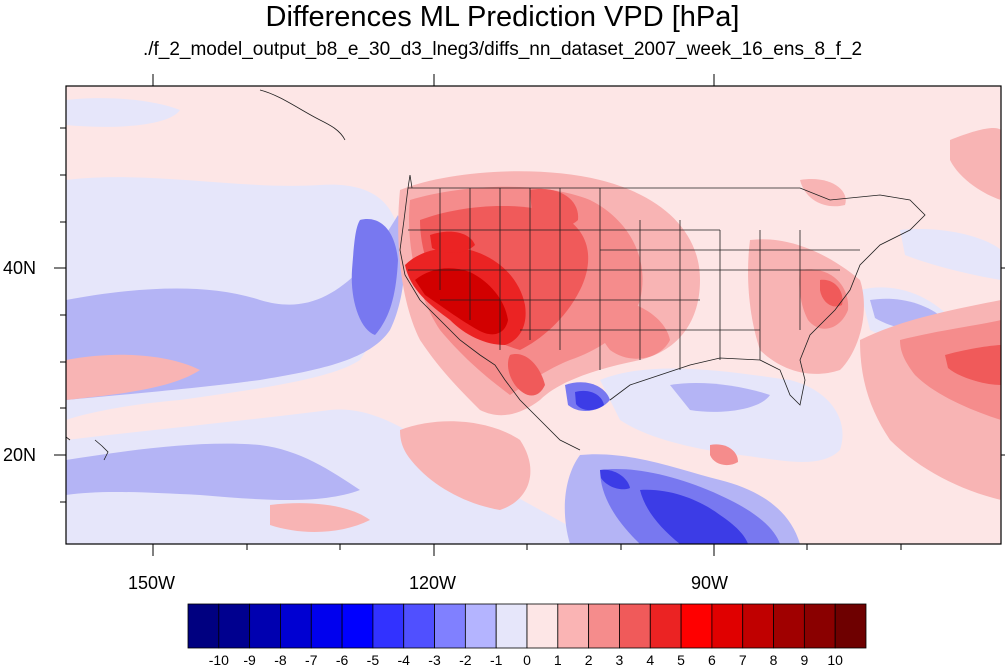 This screenshot has height=672, width=1005. Describe the element at coordinates (249, 660) in the screenshot. I see `colorbar-label: -9` at that location.